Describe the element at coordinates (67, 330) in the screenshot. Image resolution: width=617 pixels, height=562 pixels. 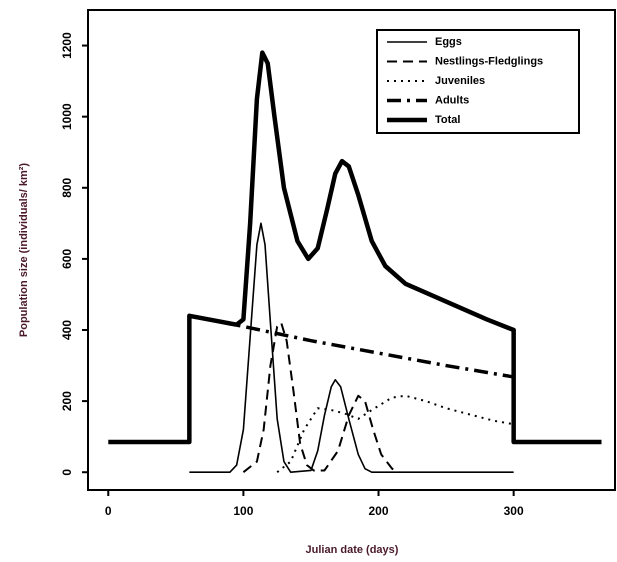
I see `y-tick-label: 400` at that location.